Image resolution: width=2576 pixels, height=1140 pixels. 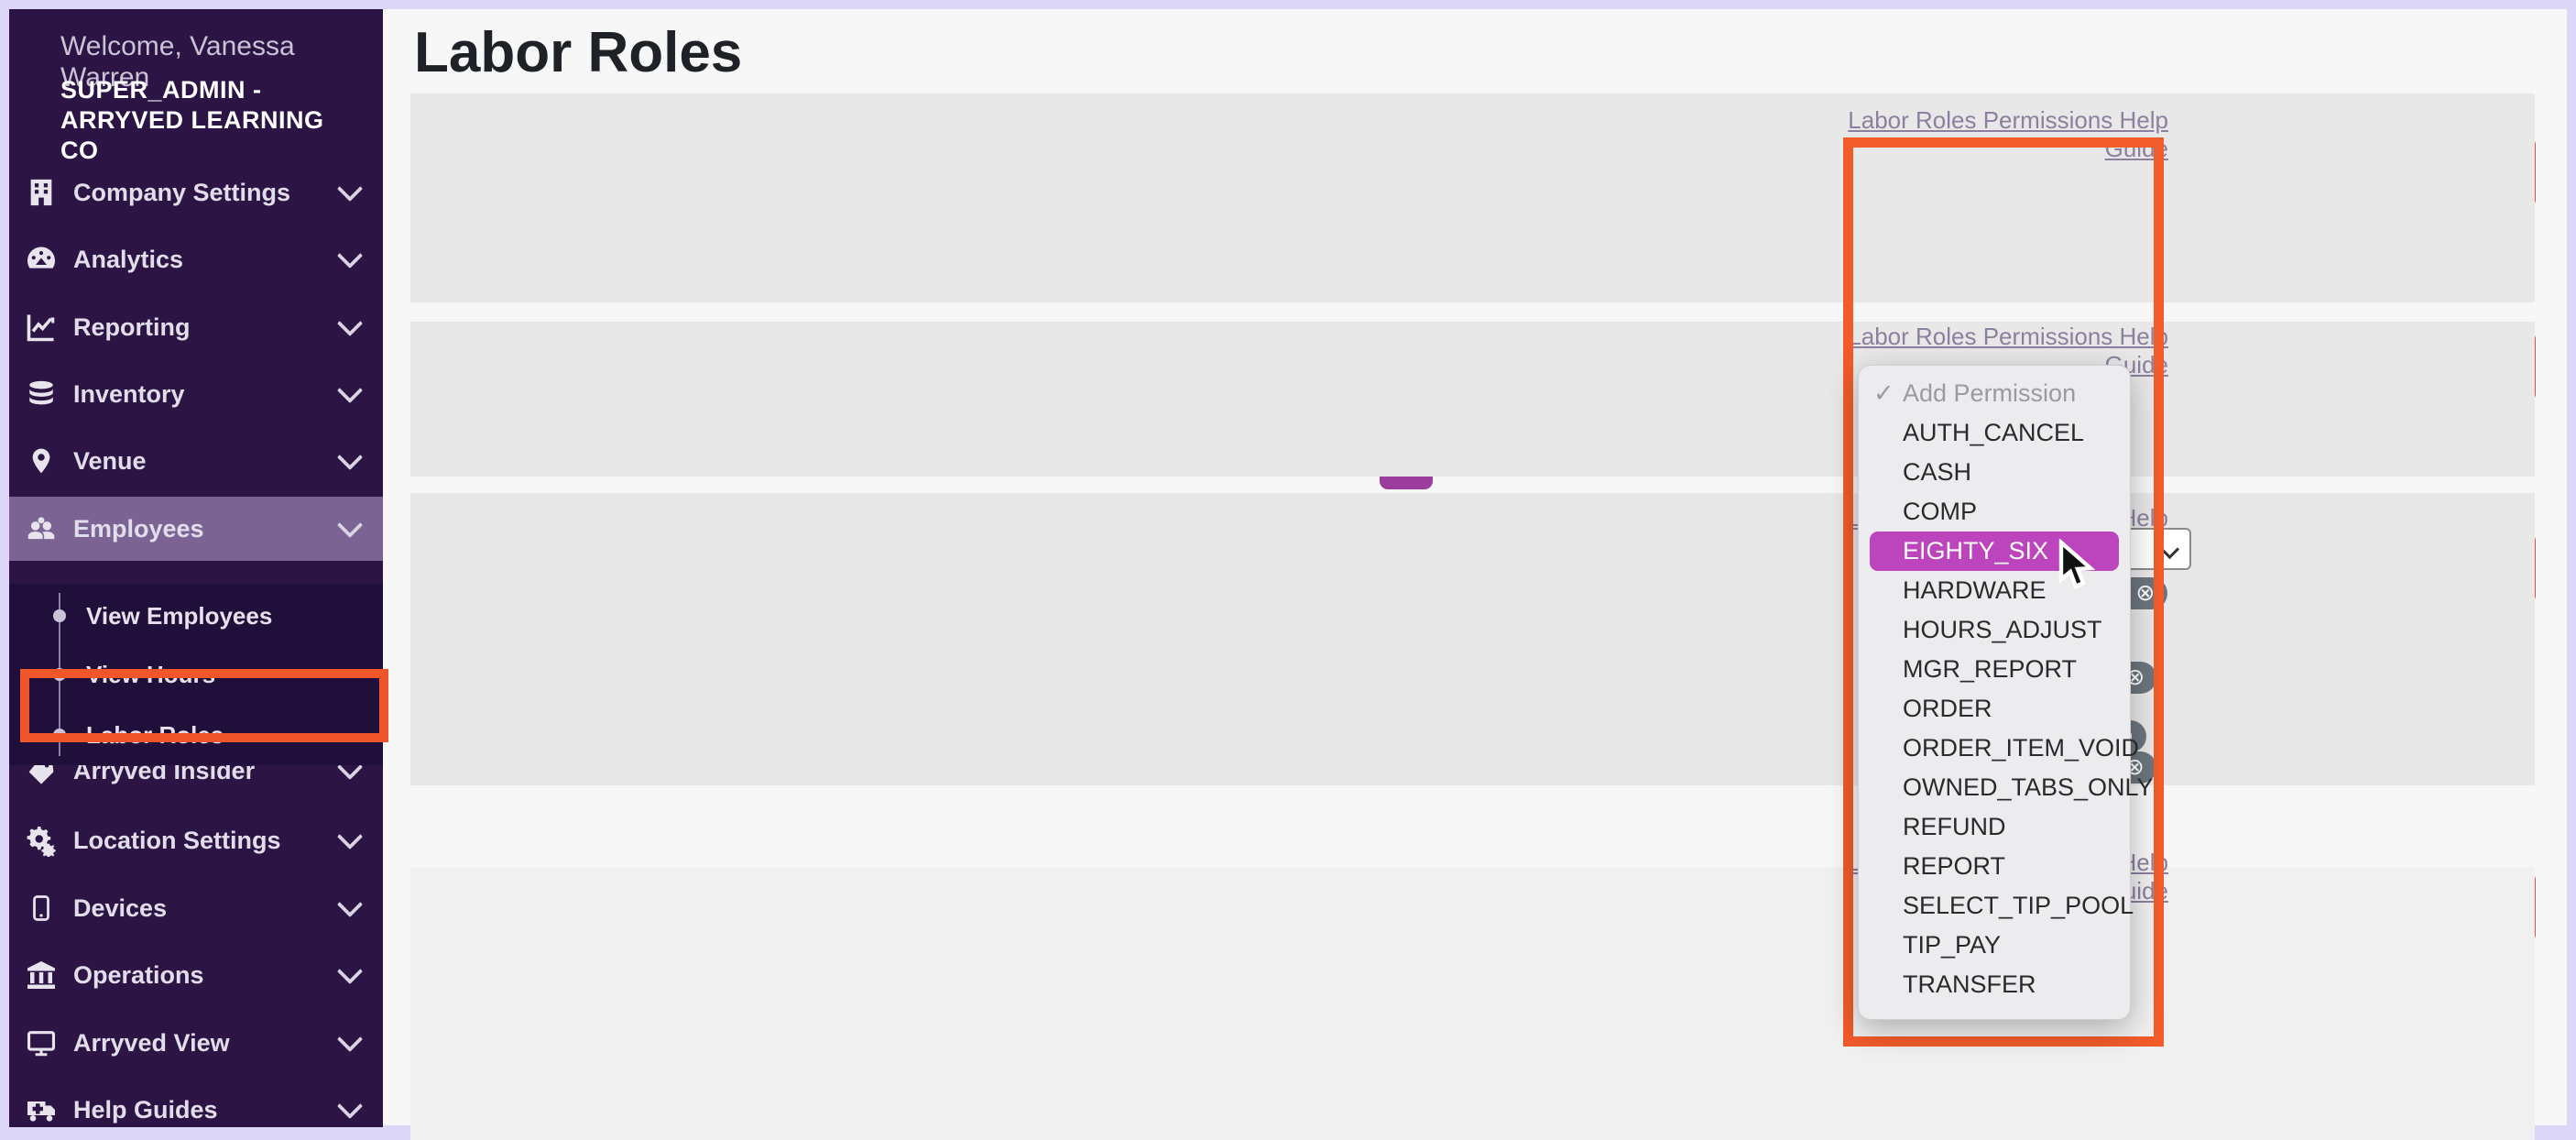 What do you see at coordinates (41, 1042) in the screenshot?
I see `monitor-icon` at bounding box center [41, 1042].